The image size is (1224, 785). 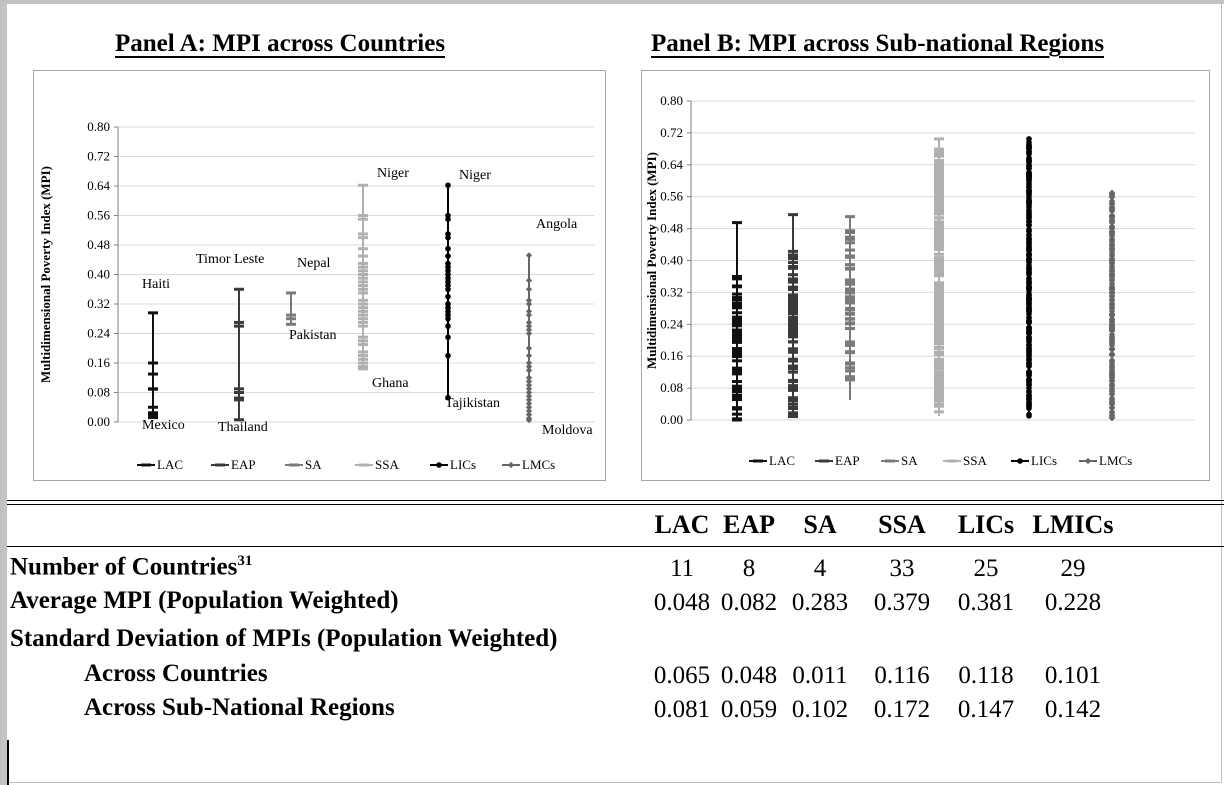 What do you see at coordinates (682, 524) in the screenshot?
I see `column-header: LAC` at bounding box center [682, 524].